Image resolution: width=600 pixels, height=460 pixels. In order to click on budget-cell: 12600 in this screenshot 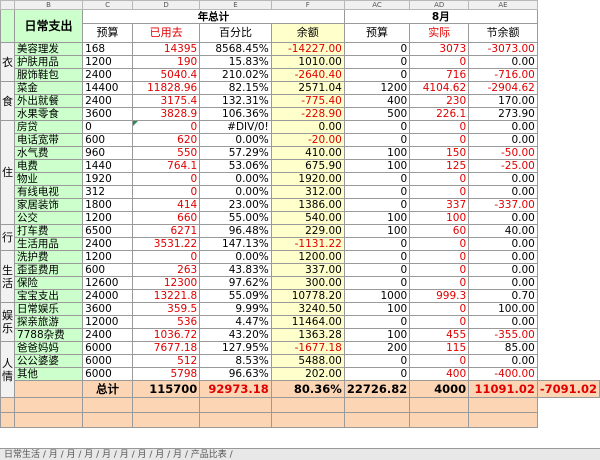, I will do `click(107, 283)`.